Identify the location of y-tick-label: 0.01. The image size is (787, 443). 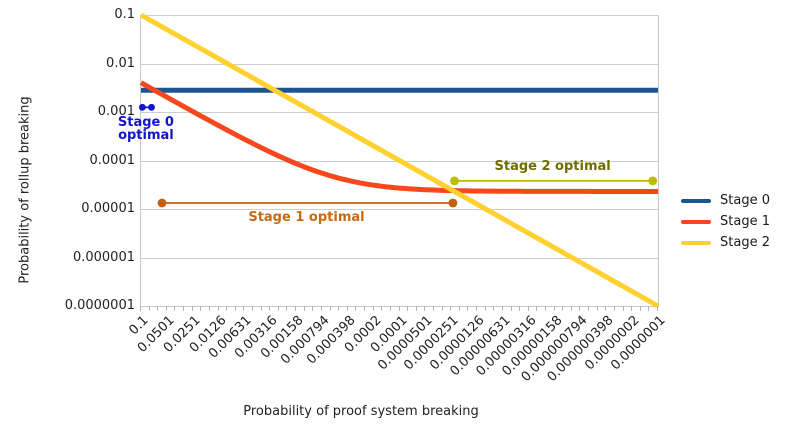
(120, 63).